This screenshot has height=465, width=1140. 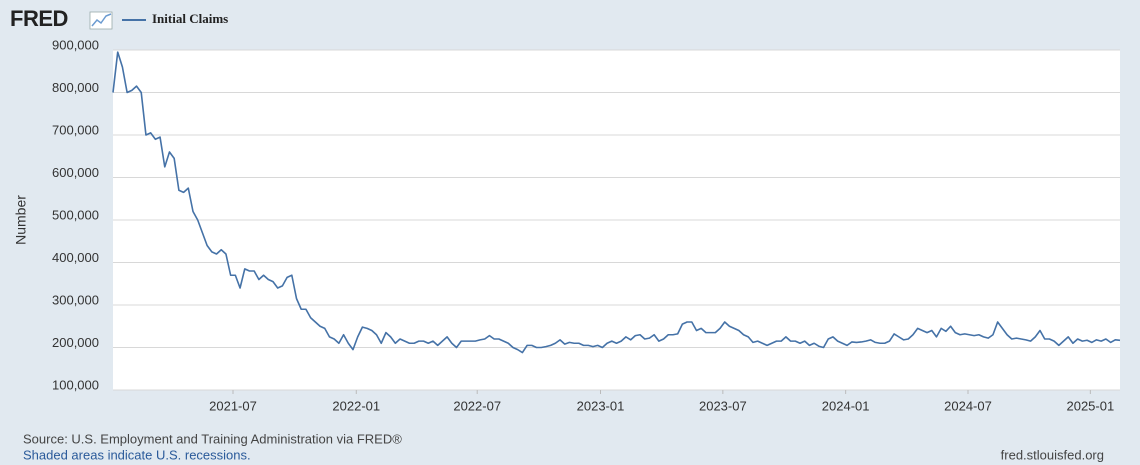 What do you see at coordinates (75, 214) in the screenshot?
I see `y-tick-label: 500,000` at bounding box center [75, 214].